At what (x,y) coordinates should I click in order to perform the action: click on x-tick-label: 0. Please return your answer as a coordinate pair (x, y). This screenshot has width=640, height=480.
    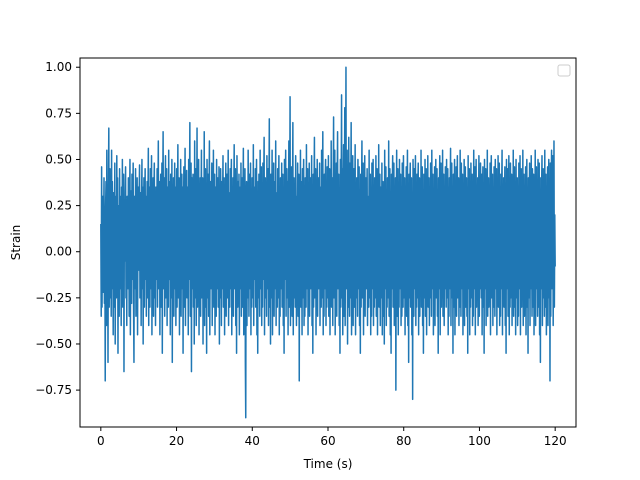
    Looking at the image, I should click on (101, 441).